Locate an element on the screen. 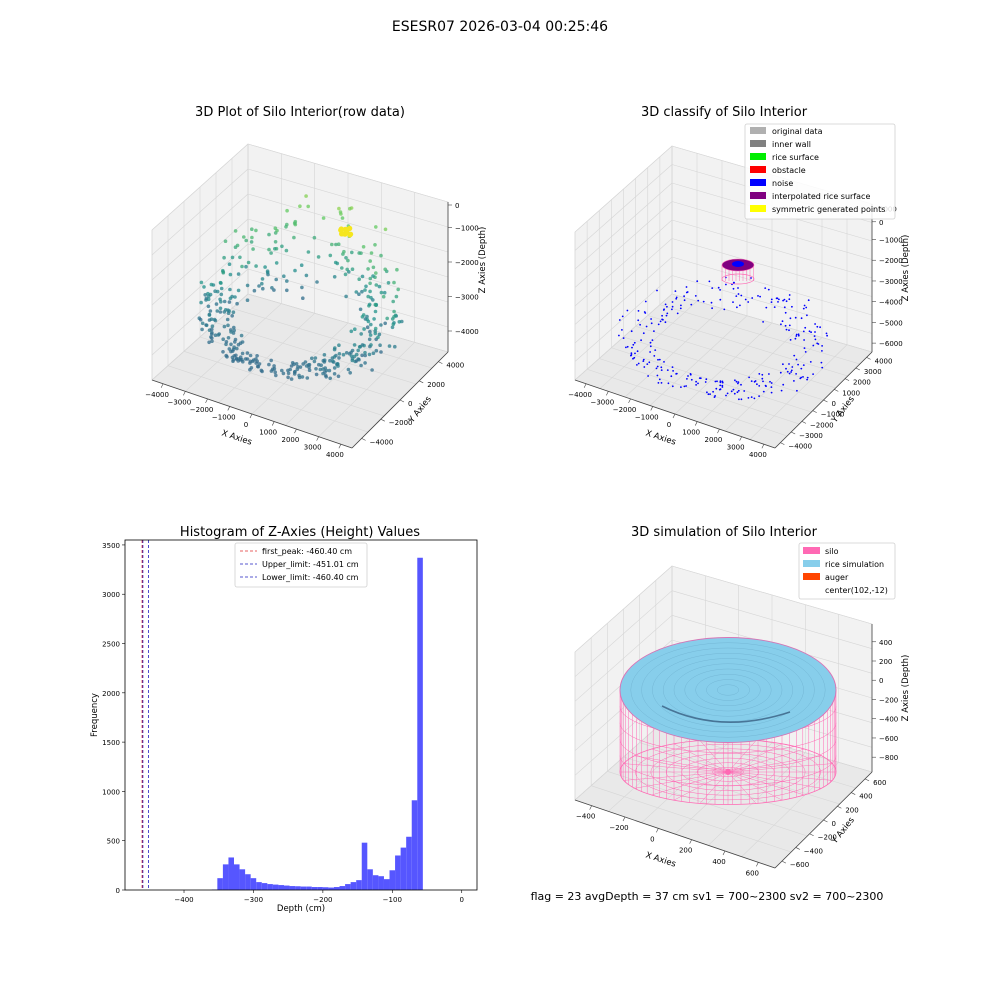  y-tick-label: −2000 is located at coordinates (401, 423).